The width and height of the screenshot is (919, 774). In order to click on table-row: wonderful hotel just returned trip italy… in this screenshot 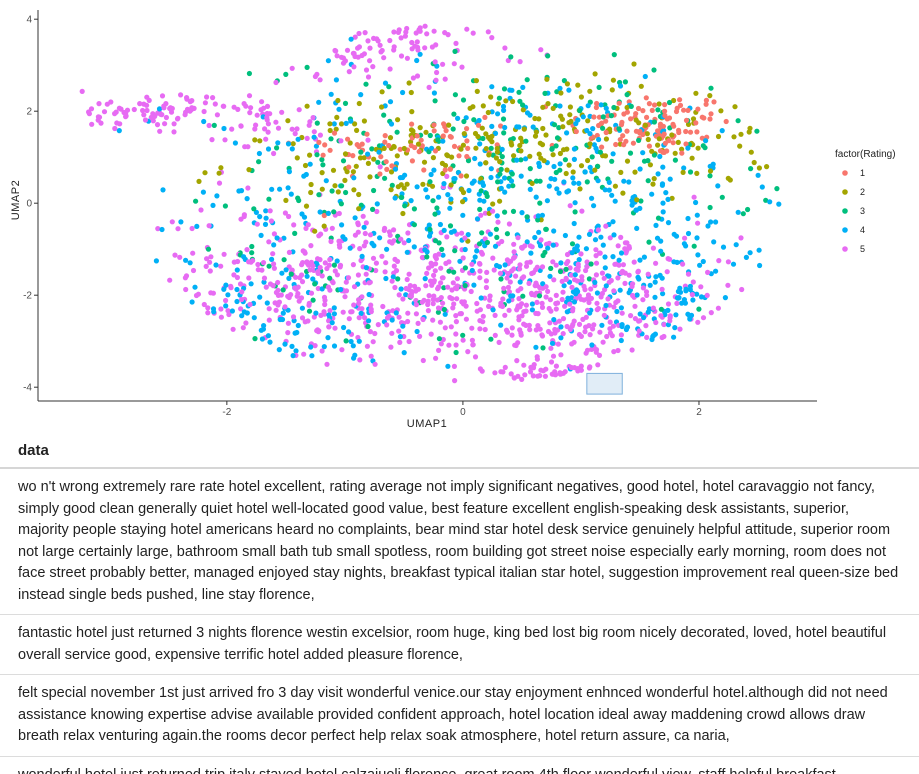, I will do `click(459, 765)`.